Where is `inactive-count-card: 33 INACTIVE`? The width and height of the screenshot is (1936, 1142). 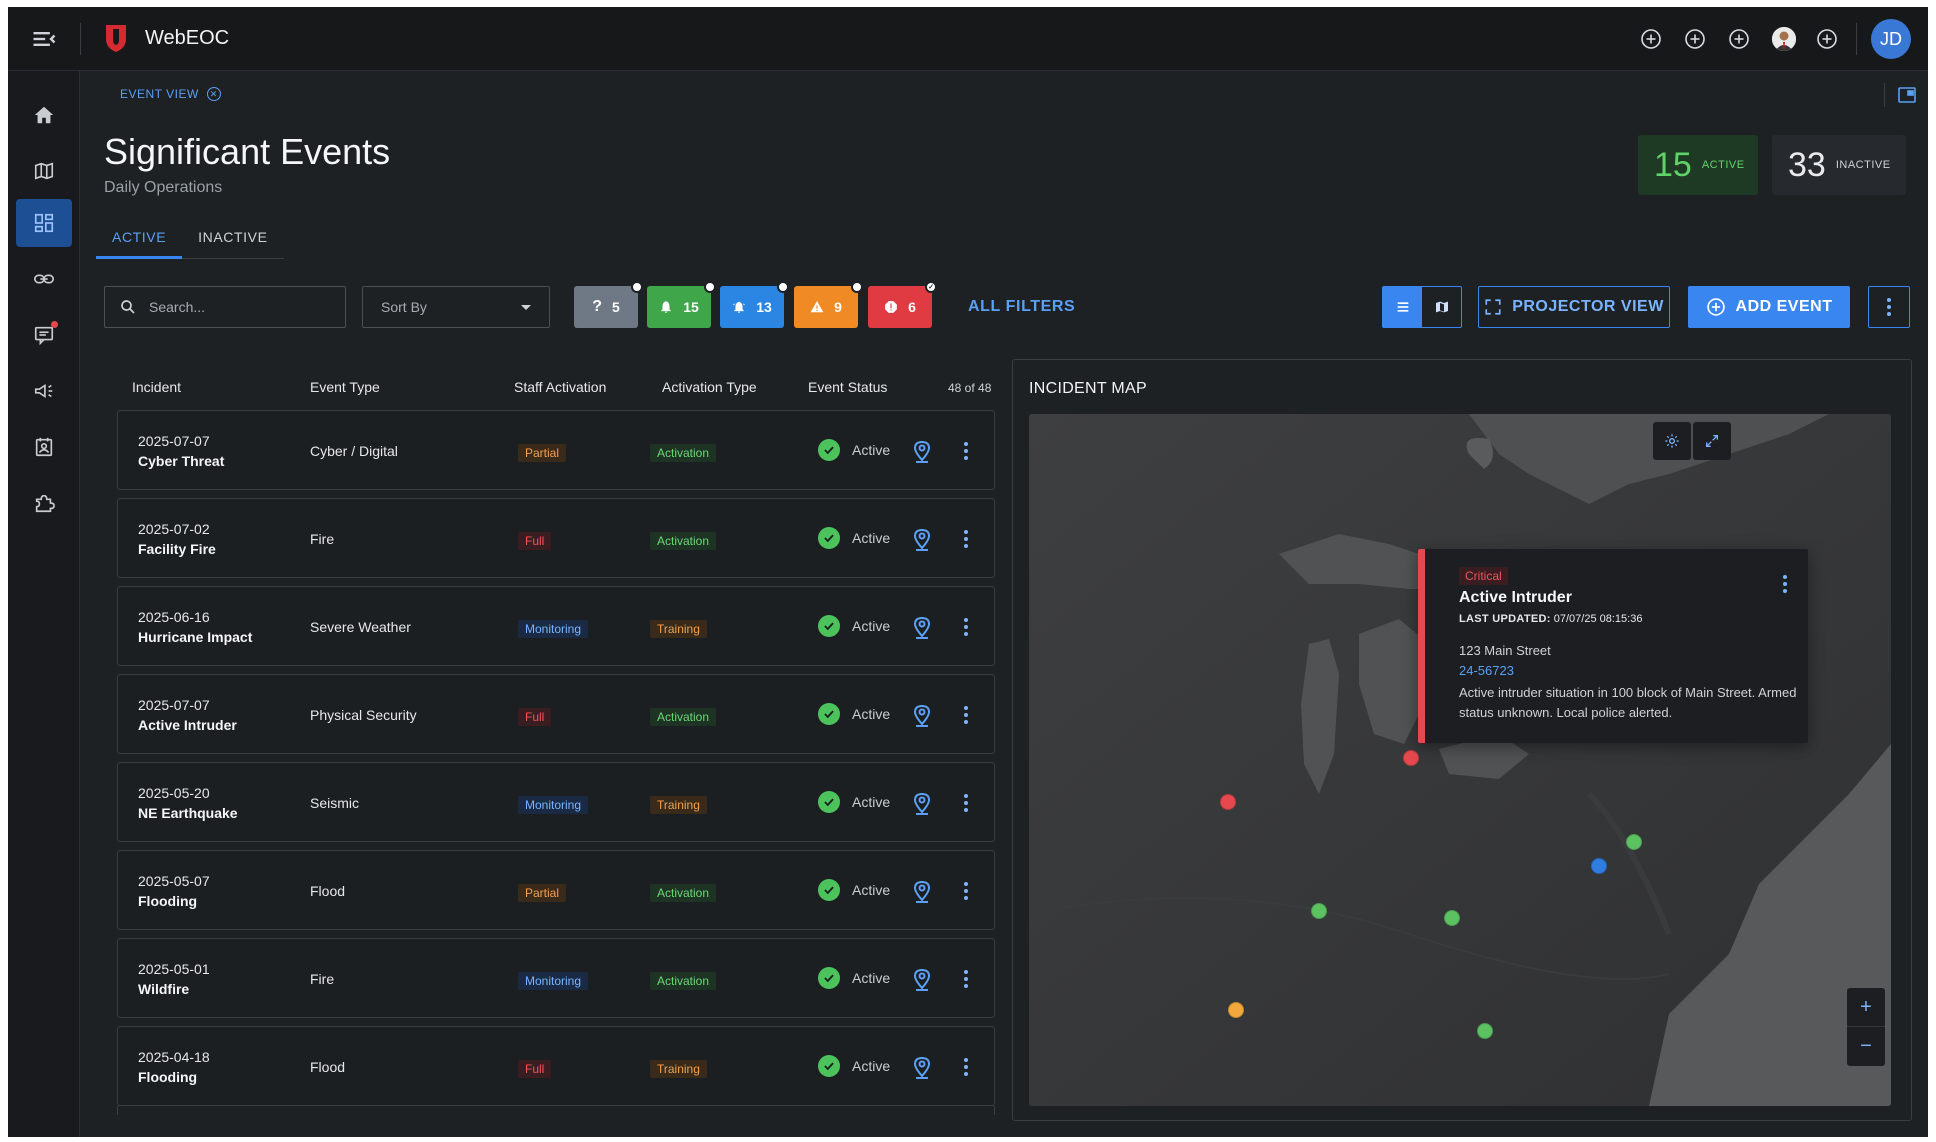 inactive-count-card: 33 INACTIVE is located at coordinates (1839, 165).